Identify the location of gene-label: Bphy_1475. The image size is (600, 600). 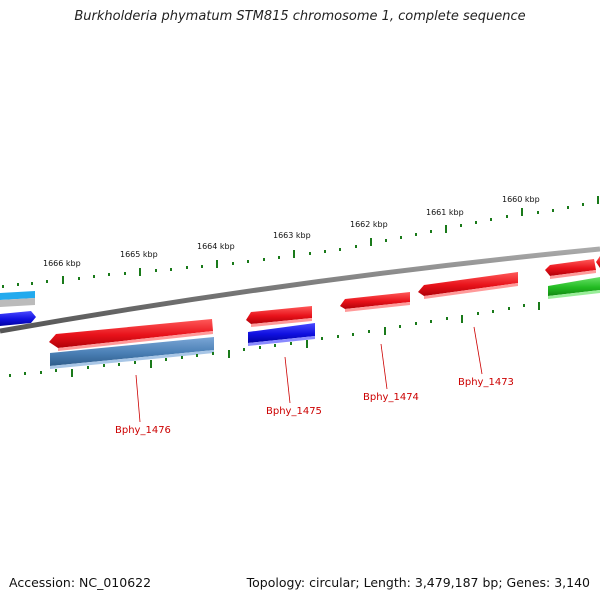
(294, 411).